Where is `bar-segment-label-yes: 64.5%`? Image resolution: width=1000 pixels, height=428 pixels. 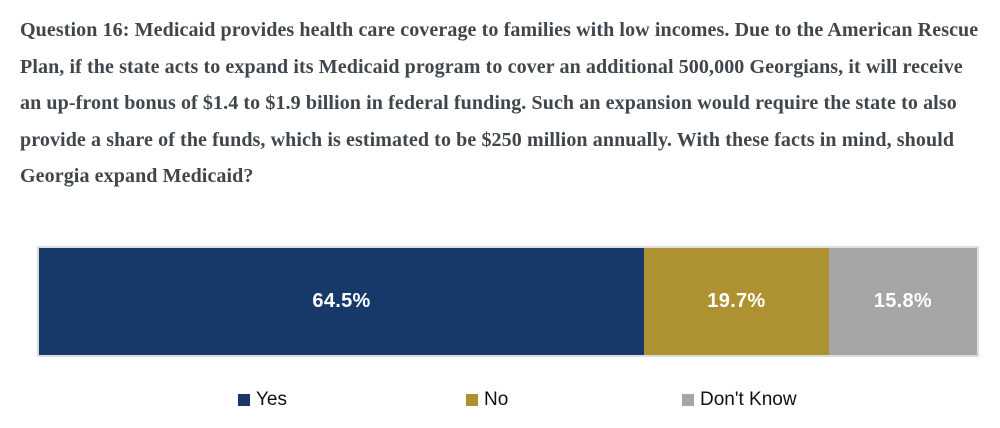 bar-segment-label-yes: 64.5% is located at coordinates (341, 301).